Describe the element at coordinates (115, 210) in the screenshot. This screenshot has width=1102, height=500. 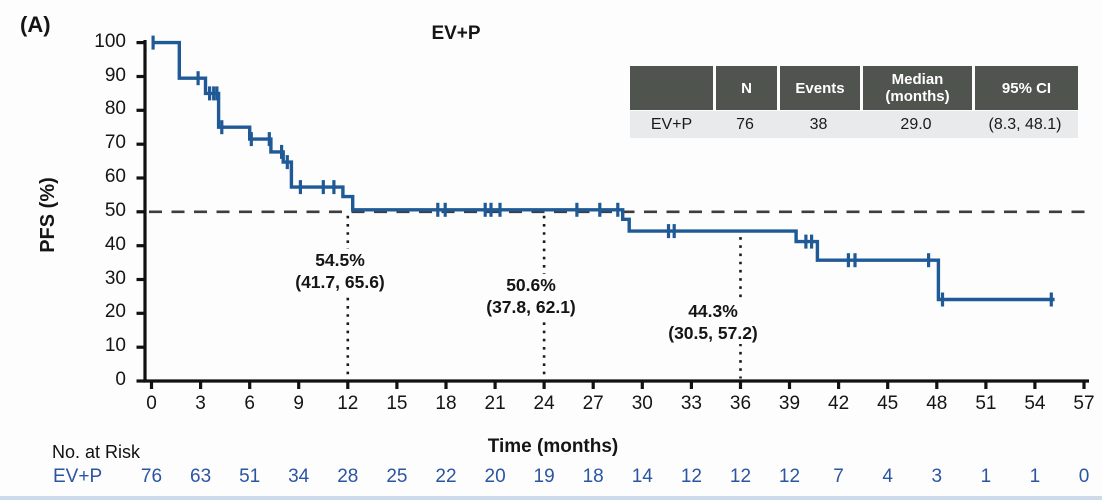
I see `y-tick-label-50: 50` at that location.